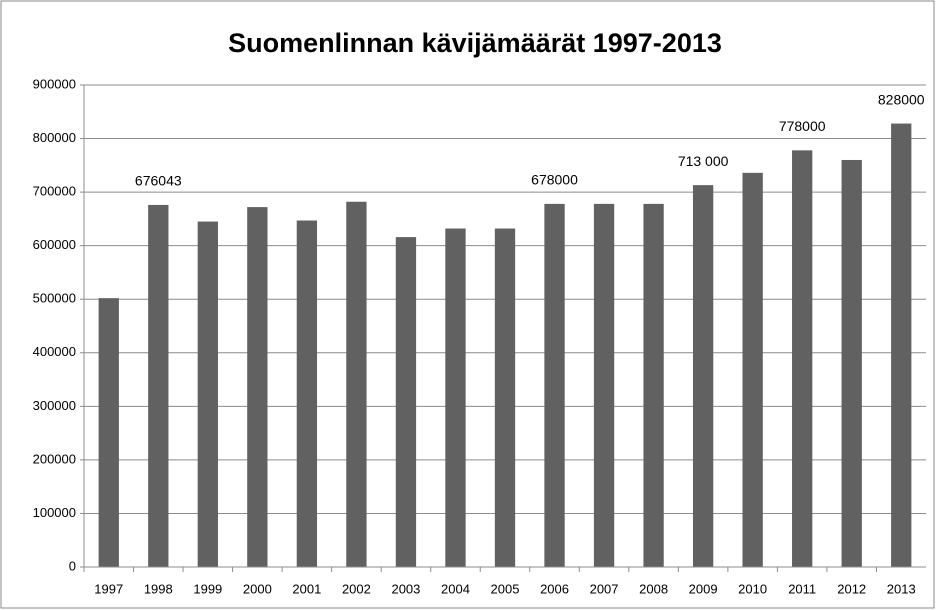  I want to click on x-tick-label: 2009, so click(703, 588).